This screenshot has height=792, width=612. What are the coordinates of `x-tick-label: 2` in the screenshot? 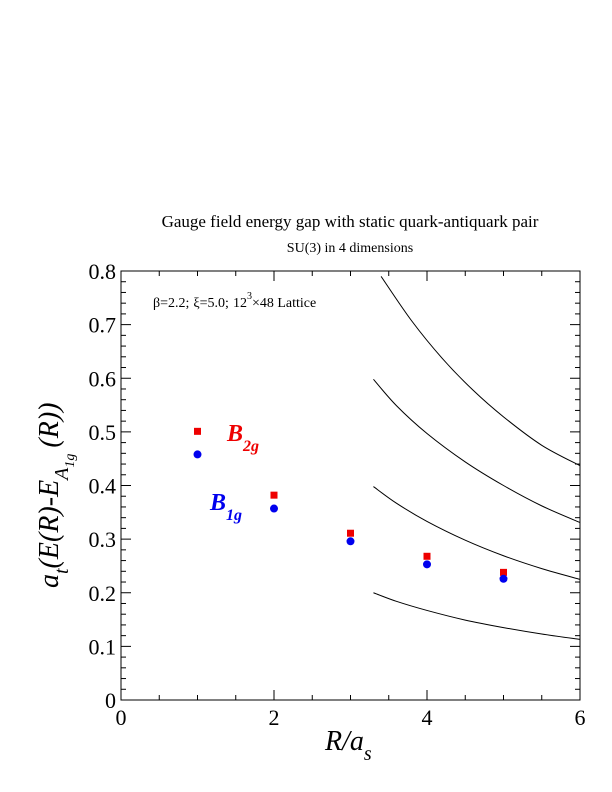 It's located at (274, 717).